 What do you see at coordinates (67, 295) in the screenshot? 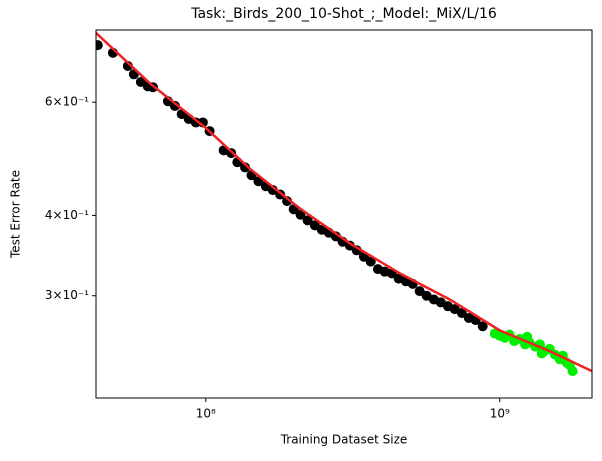
I see `y-tick-label: 3×10⁻¹` at bounding box center [67, 295].